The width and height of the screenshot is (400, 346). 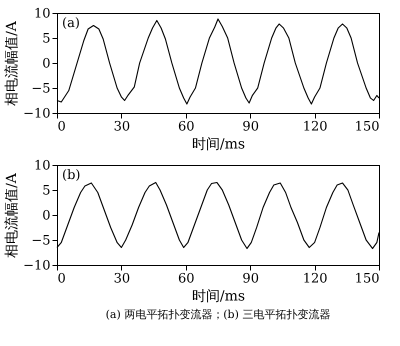 What do you see at coordinates (71, 175) in the screenshot?
I see `annotation: (b)` at bounding box center [71, 175].